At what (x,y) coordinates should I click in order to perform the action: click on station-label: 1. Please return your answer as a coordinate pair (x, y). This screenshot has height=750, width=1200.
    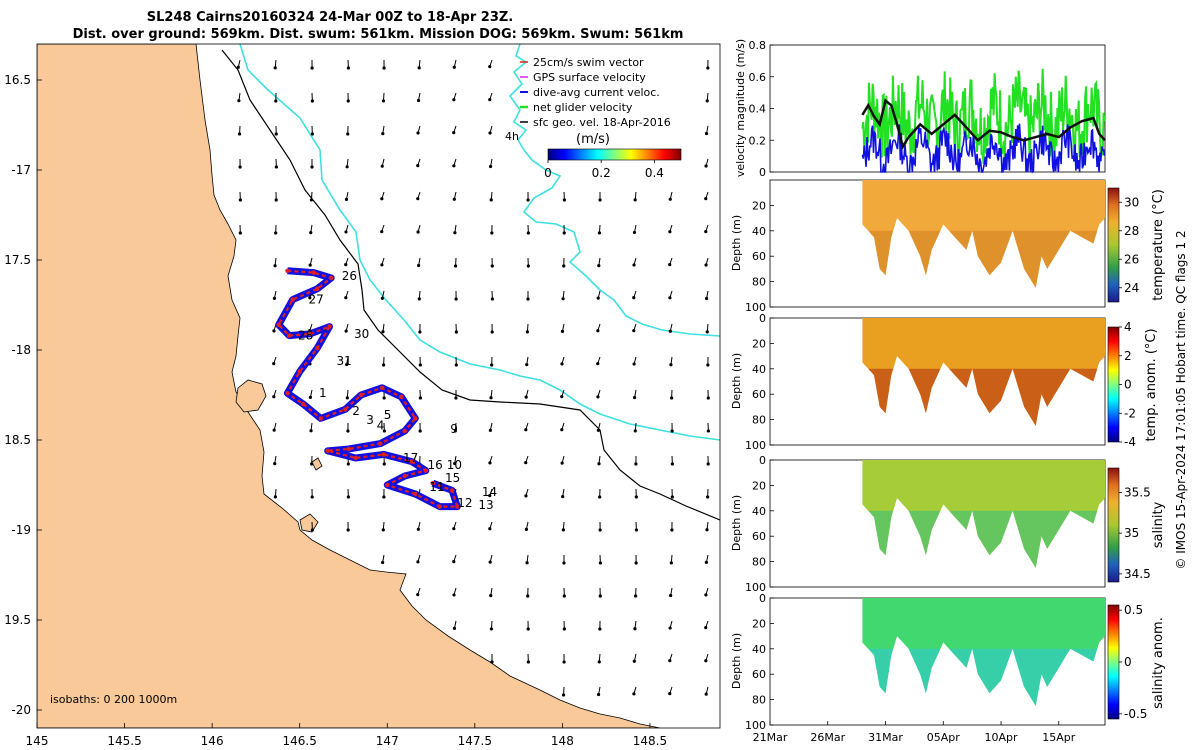
    Looking at the image, I should click on (323, 393).